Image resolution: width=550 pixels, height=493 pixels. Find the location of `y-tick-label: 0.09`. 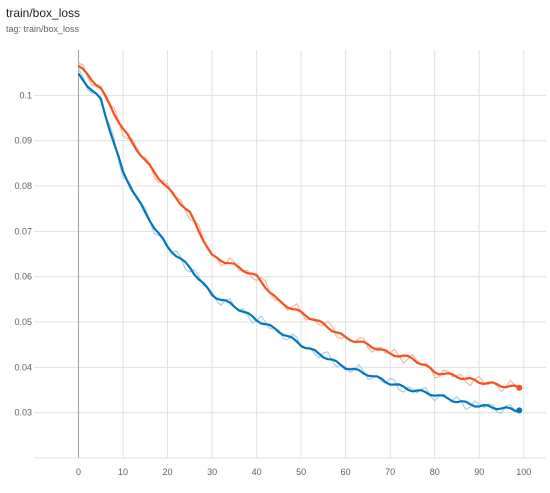

y-tick-label: 0.09 is located at coordinates (23, 141).